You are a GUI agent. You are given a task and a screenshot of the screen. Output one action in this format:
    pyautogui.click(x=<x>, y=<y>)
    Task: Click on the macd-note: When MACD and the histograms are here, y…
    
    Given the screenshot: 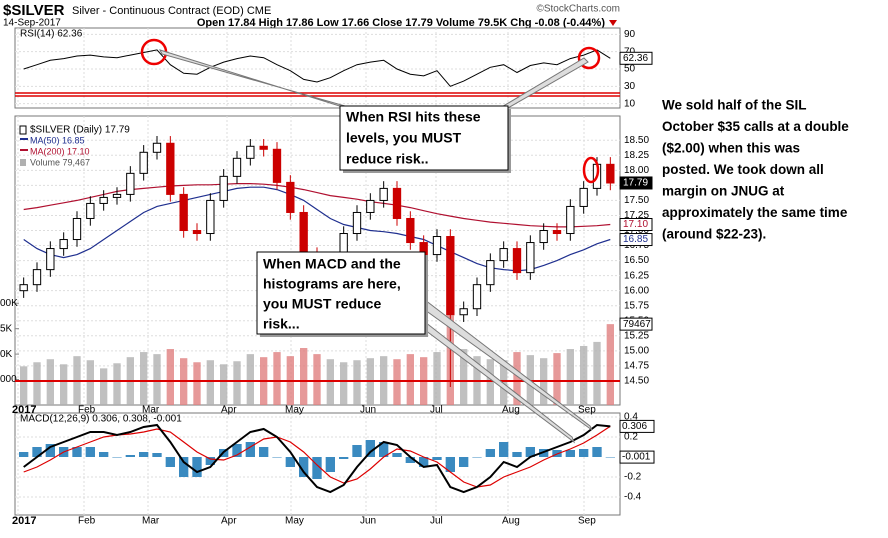 What is the action you would take?
    pyautogui.click(x=342, y=294)
    